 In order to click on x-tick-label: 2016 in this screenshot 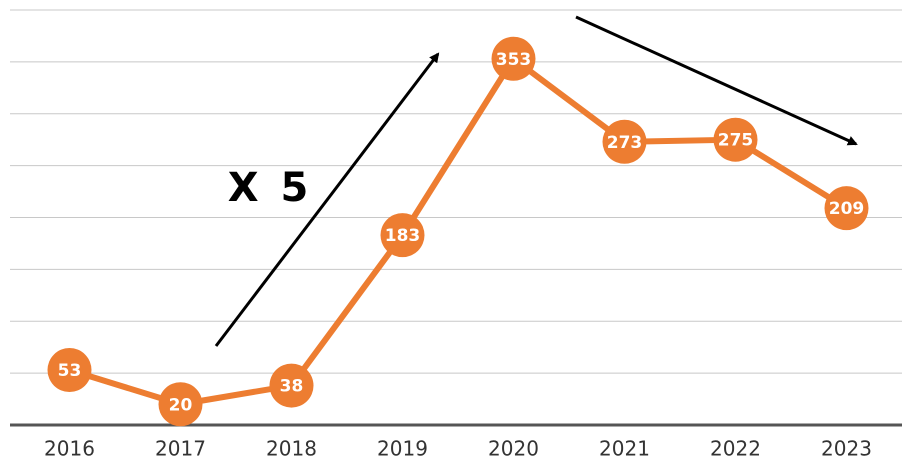, I will do `click(69, 449)`.